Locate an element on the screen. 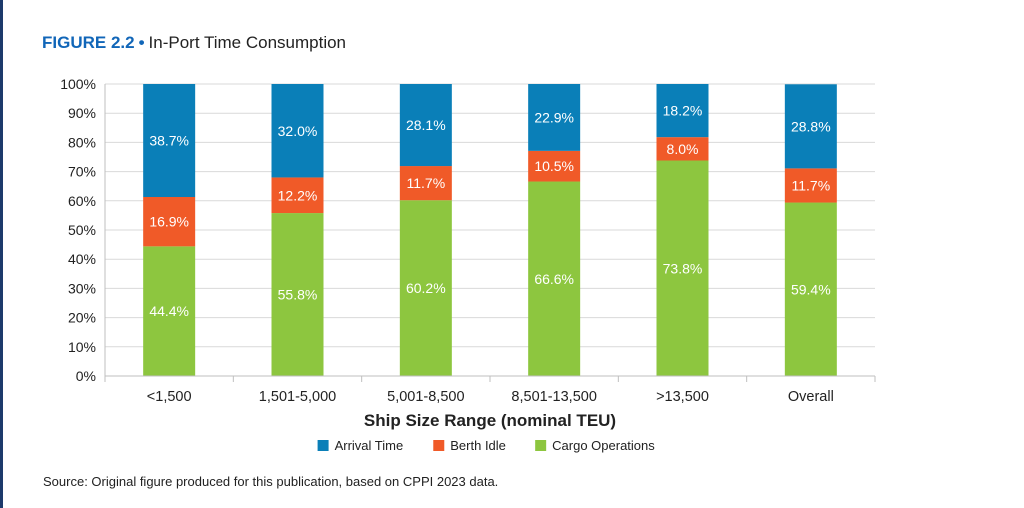 This screenshot has height=508, width=1024. y-tick-label: 80% is located at coordinates (82, 142).